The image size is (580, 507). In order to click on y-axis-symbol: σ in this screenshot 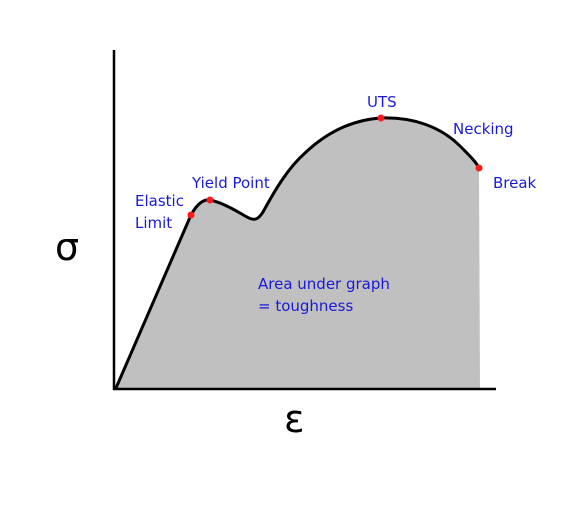, I will do `click(67, 247)`.